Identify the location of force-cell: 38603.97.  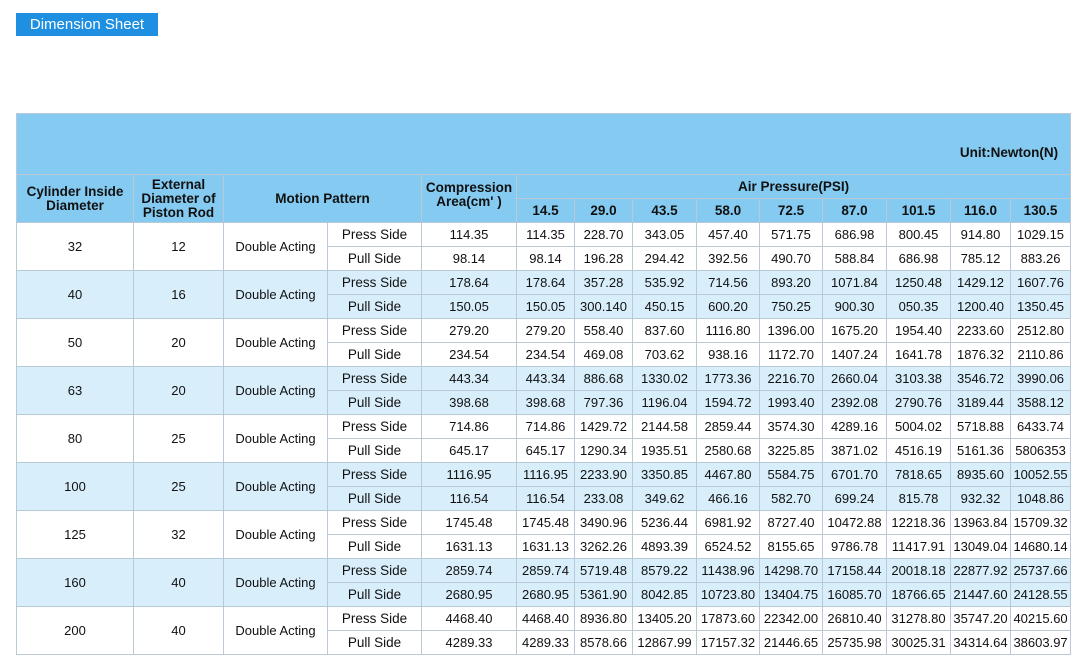
(1040, 642).